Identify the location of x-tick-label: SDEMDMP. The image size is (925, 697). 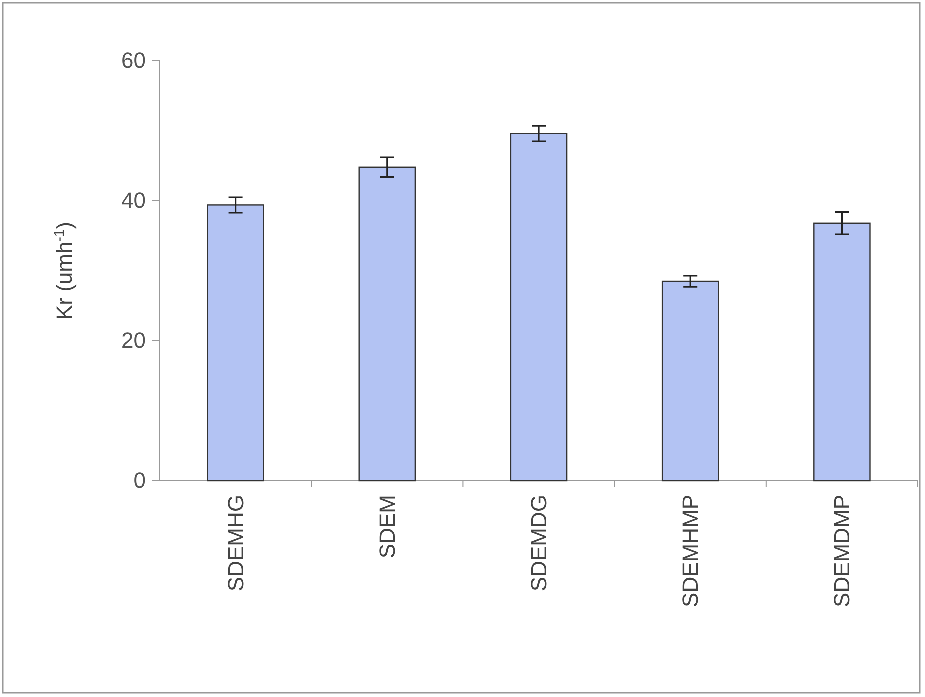
(842, 551).